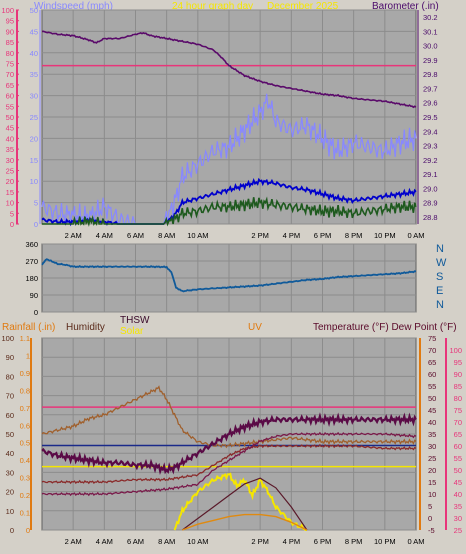 This screenshot has width=466, height=554. What do you see at coordinates (458, 434) in the screenshot?
I see `pink-axis-tick-label: 65` at bounding box center [458, 434].